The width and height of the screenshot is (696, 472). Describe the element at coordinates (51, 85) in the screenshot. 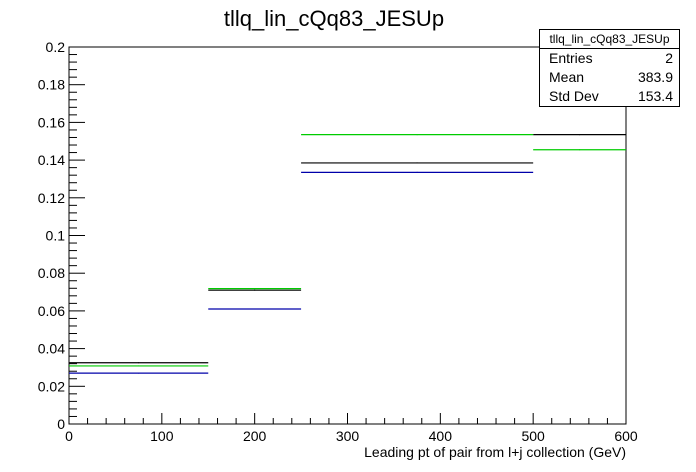

I see `y-tick-label: 0.18` at that location.